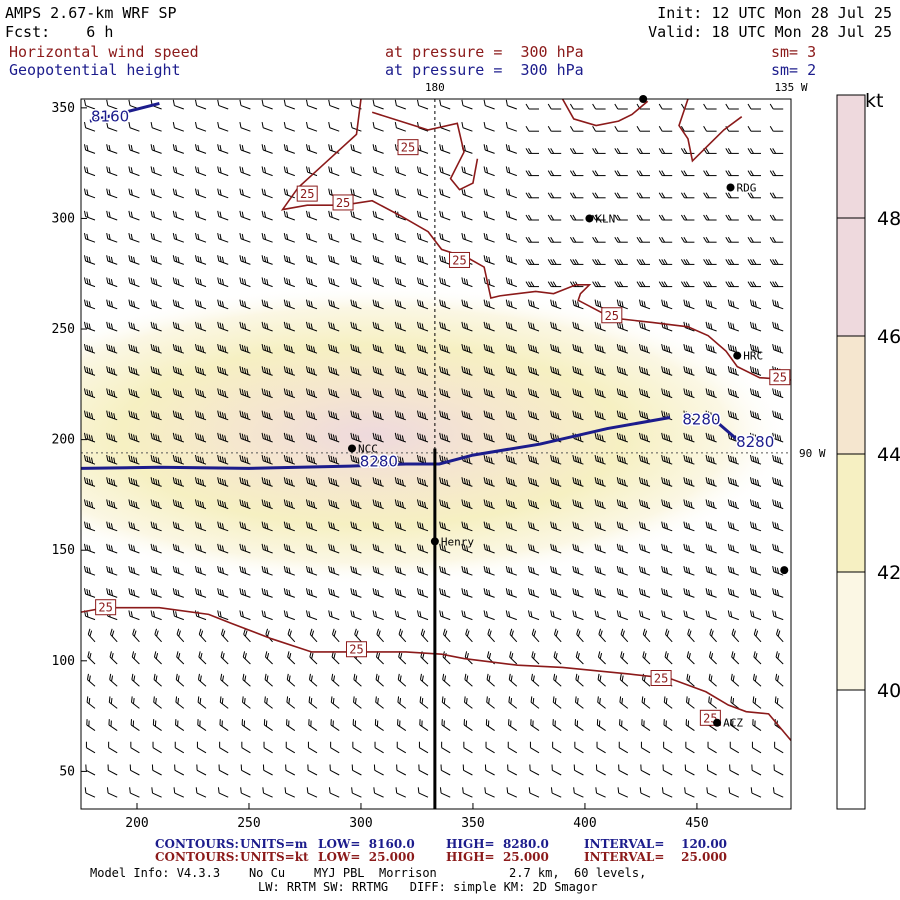 This screenshot has height=900, width=900. Describe the element at coordinates (274, 857) in the screenshot. I see `speed-contour-units: UNITS=kt` at that location.